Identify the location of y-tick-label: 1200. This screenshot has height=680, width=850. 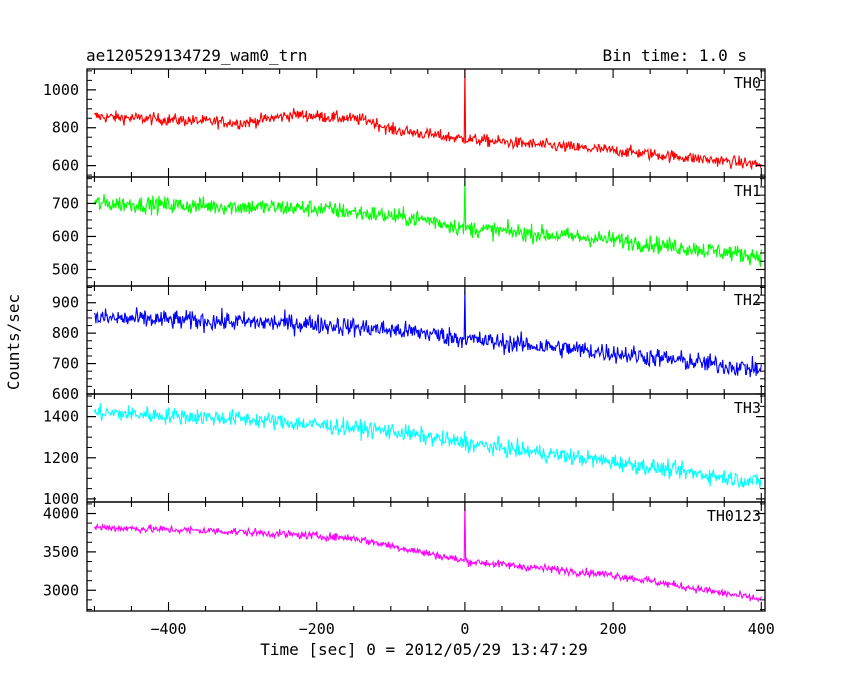
(61, 458).